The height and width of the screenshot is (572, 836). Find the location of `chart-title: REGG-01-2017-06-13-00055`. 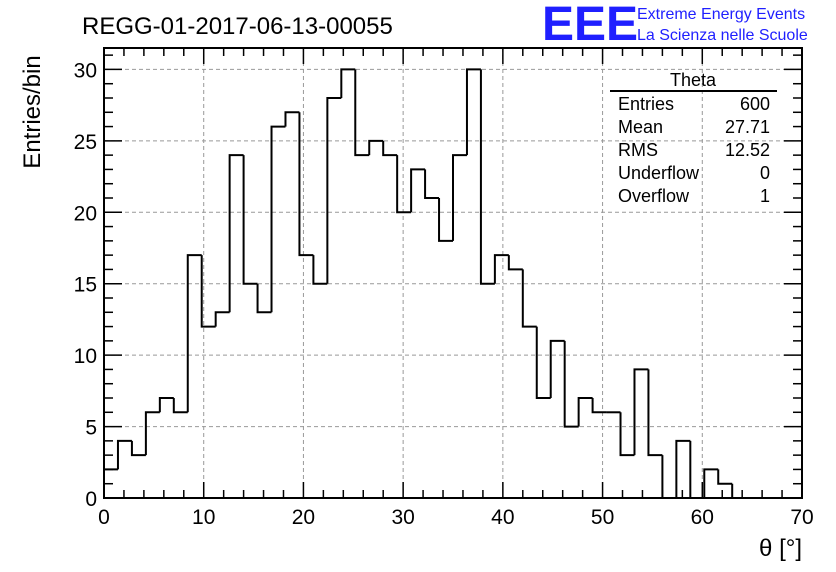

chart-title: REGG-01-2017-06-13-00055 is located at coordinates (237, 26).